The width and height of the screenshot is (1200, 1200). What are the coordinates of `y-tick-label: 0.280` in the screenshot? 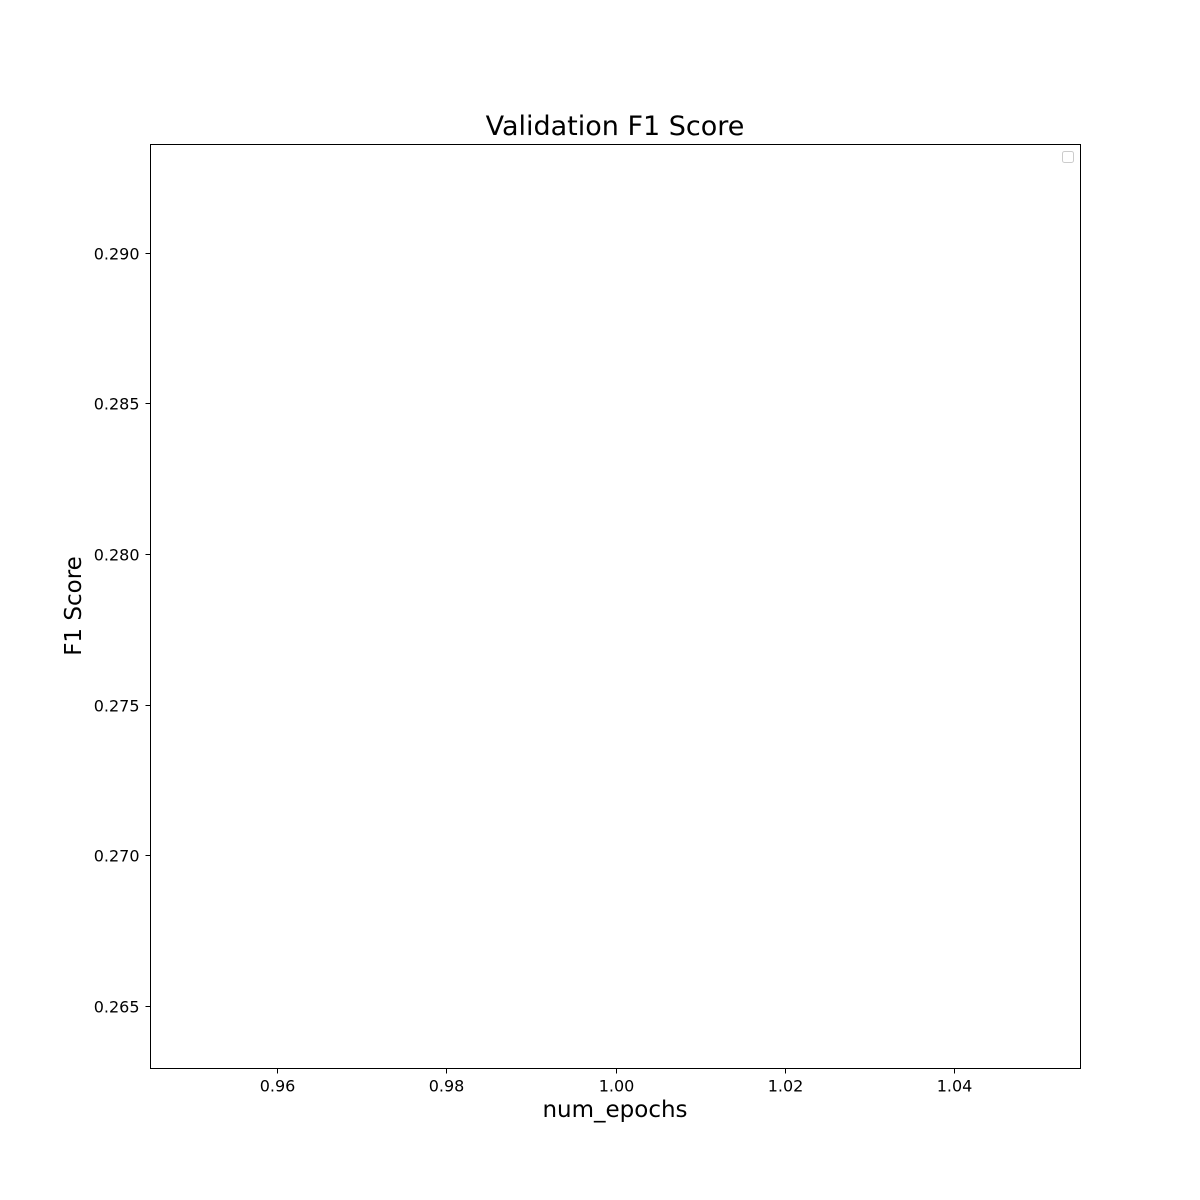 It's located at (117, 555).